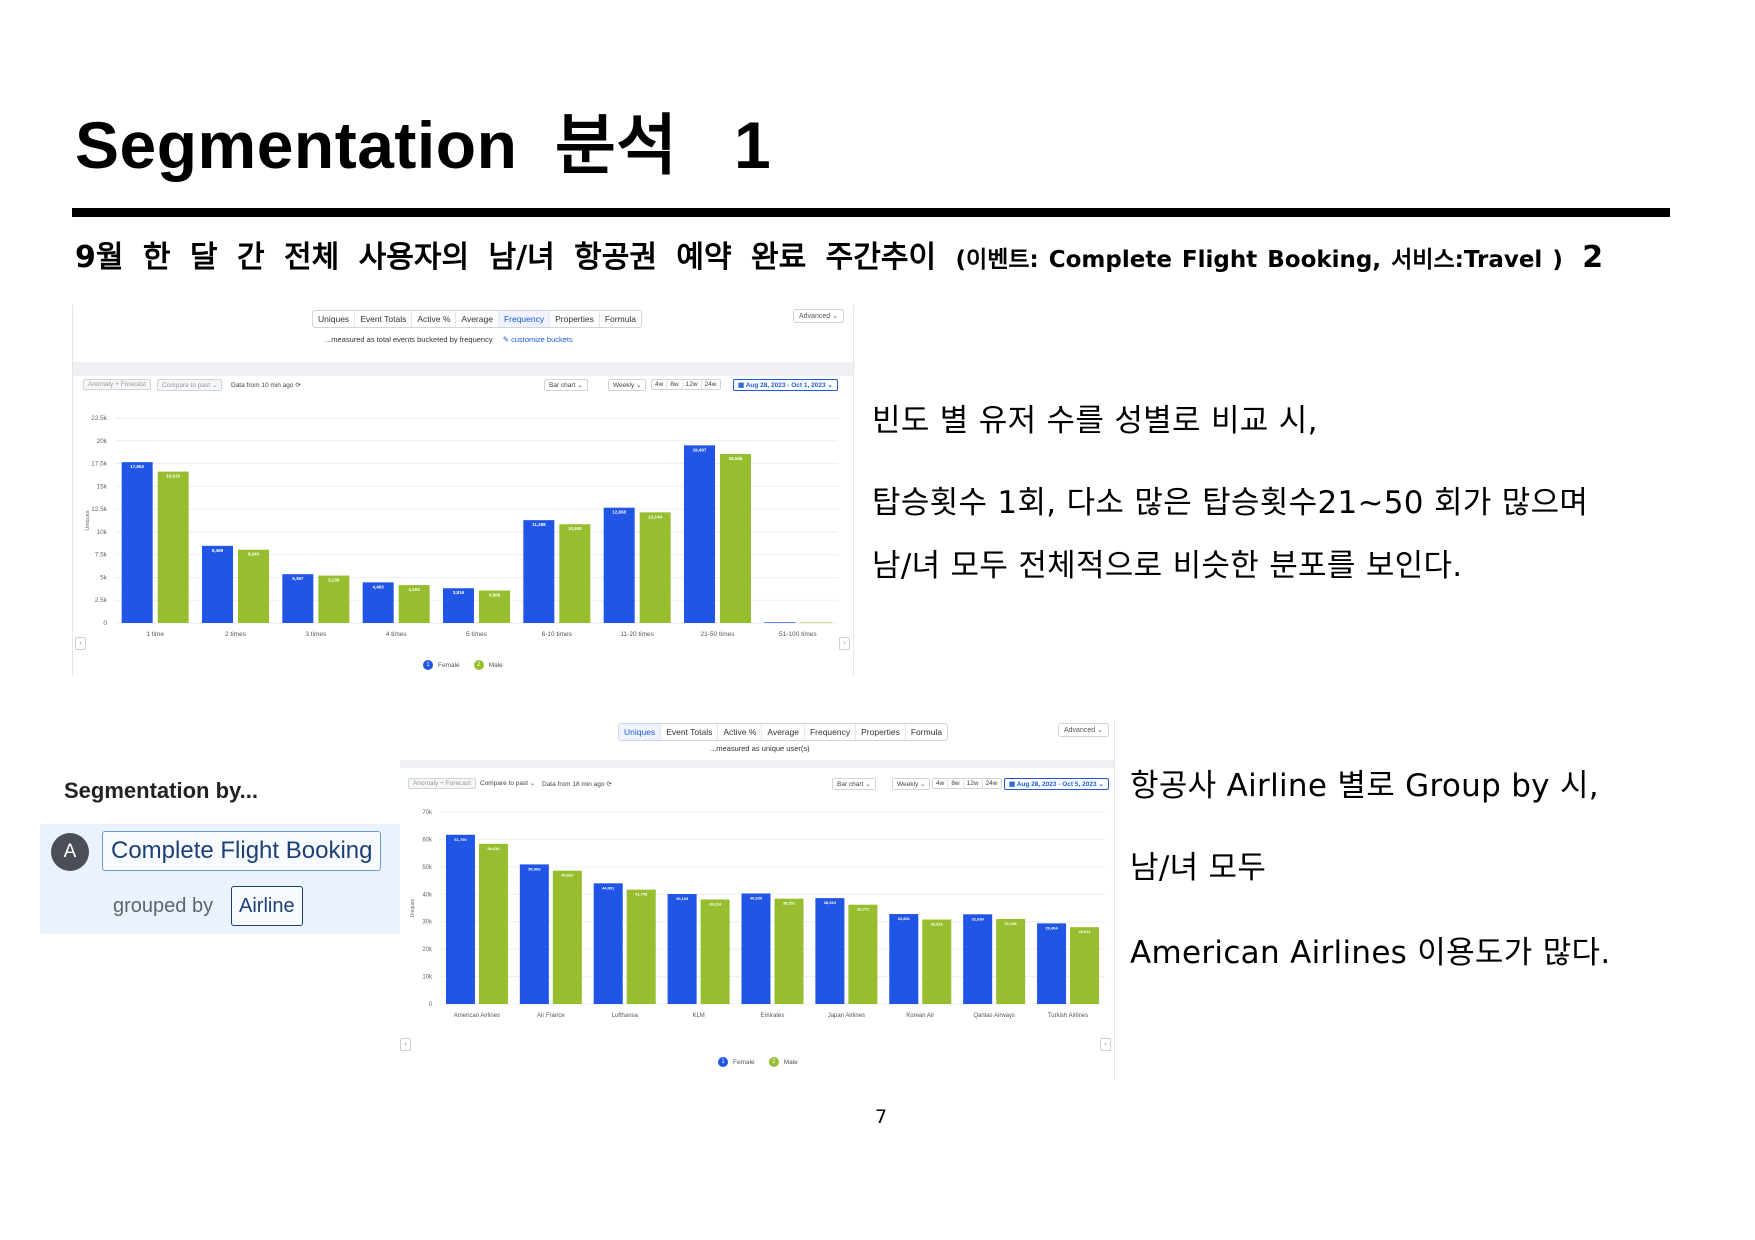 The width and height of the screenshot is (1755, 1240). What do you see at coordinates (863, 909) in the screenshot?
I see `bar-value-label: 36,271` at bounding box center [863, 909].